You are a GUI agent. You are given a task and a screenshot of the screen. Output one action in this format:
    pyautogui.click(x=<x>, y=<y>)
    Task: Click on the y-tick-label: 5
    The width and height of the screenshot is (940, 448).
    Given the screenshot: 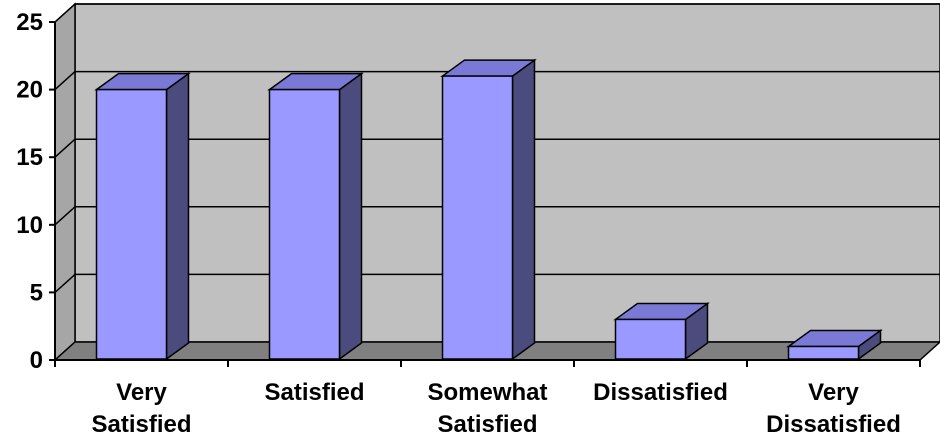 What is the action you would take?
    pyautogui.click(x=36, y=292)
    